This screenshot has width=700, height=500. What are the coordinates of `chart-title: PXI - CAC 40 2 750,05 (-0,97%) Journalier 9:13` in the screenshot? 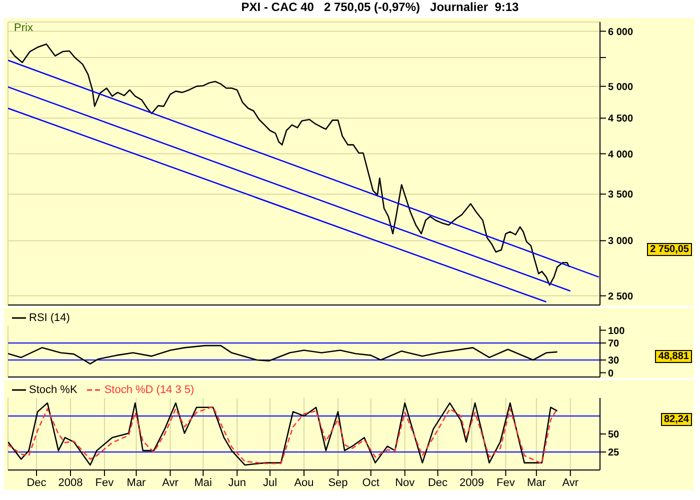 It's located at (380, 8).